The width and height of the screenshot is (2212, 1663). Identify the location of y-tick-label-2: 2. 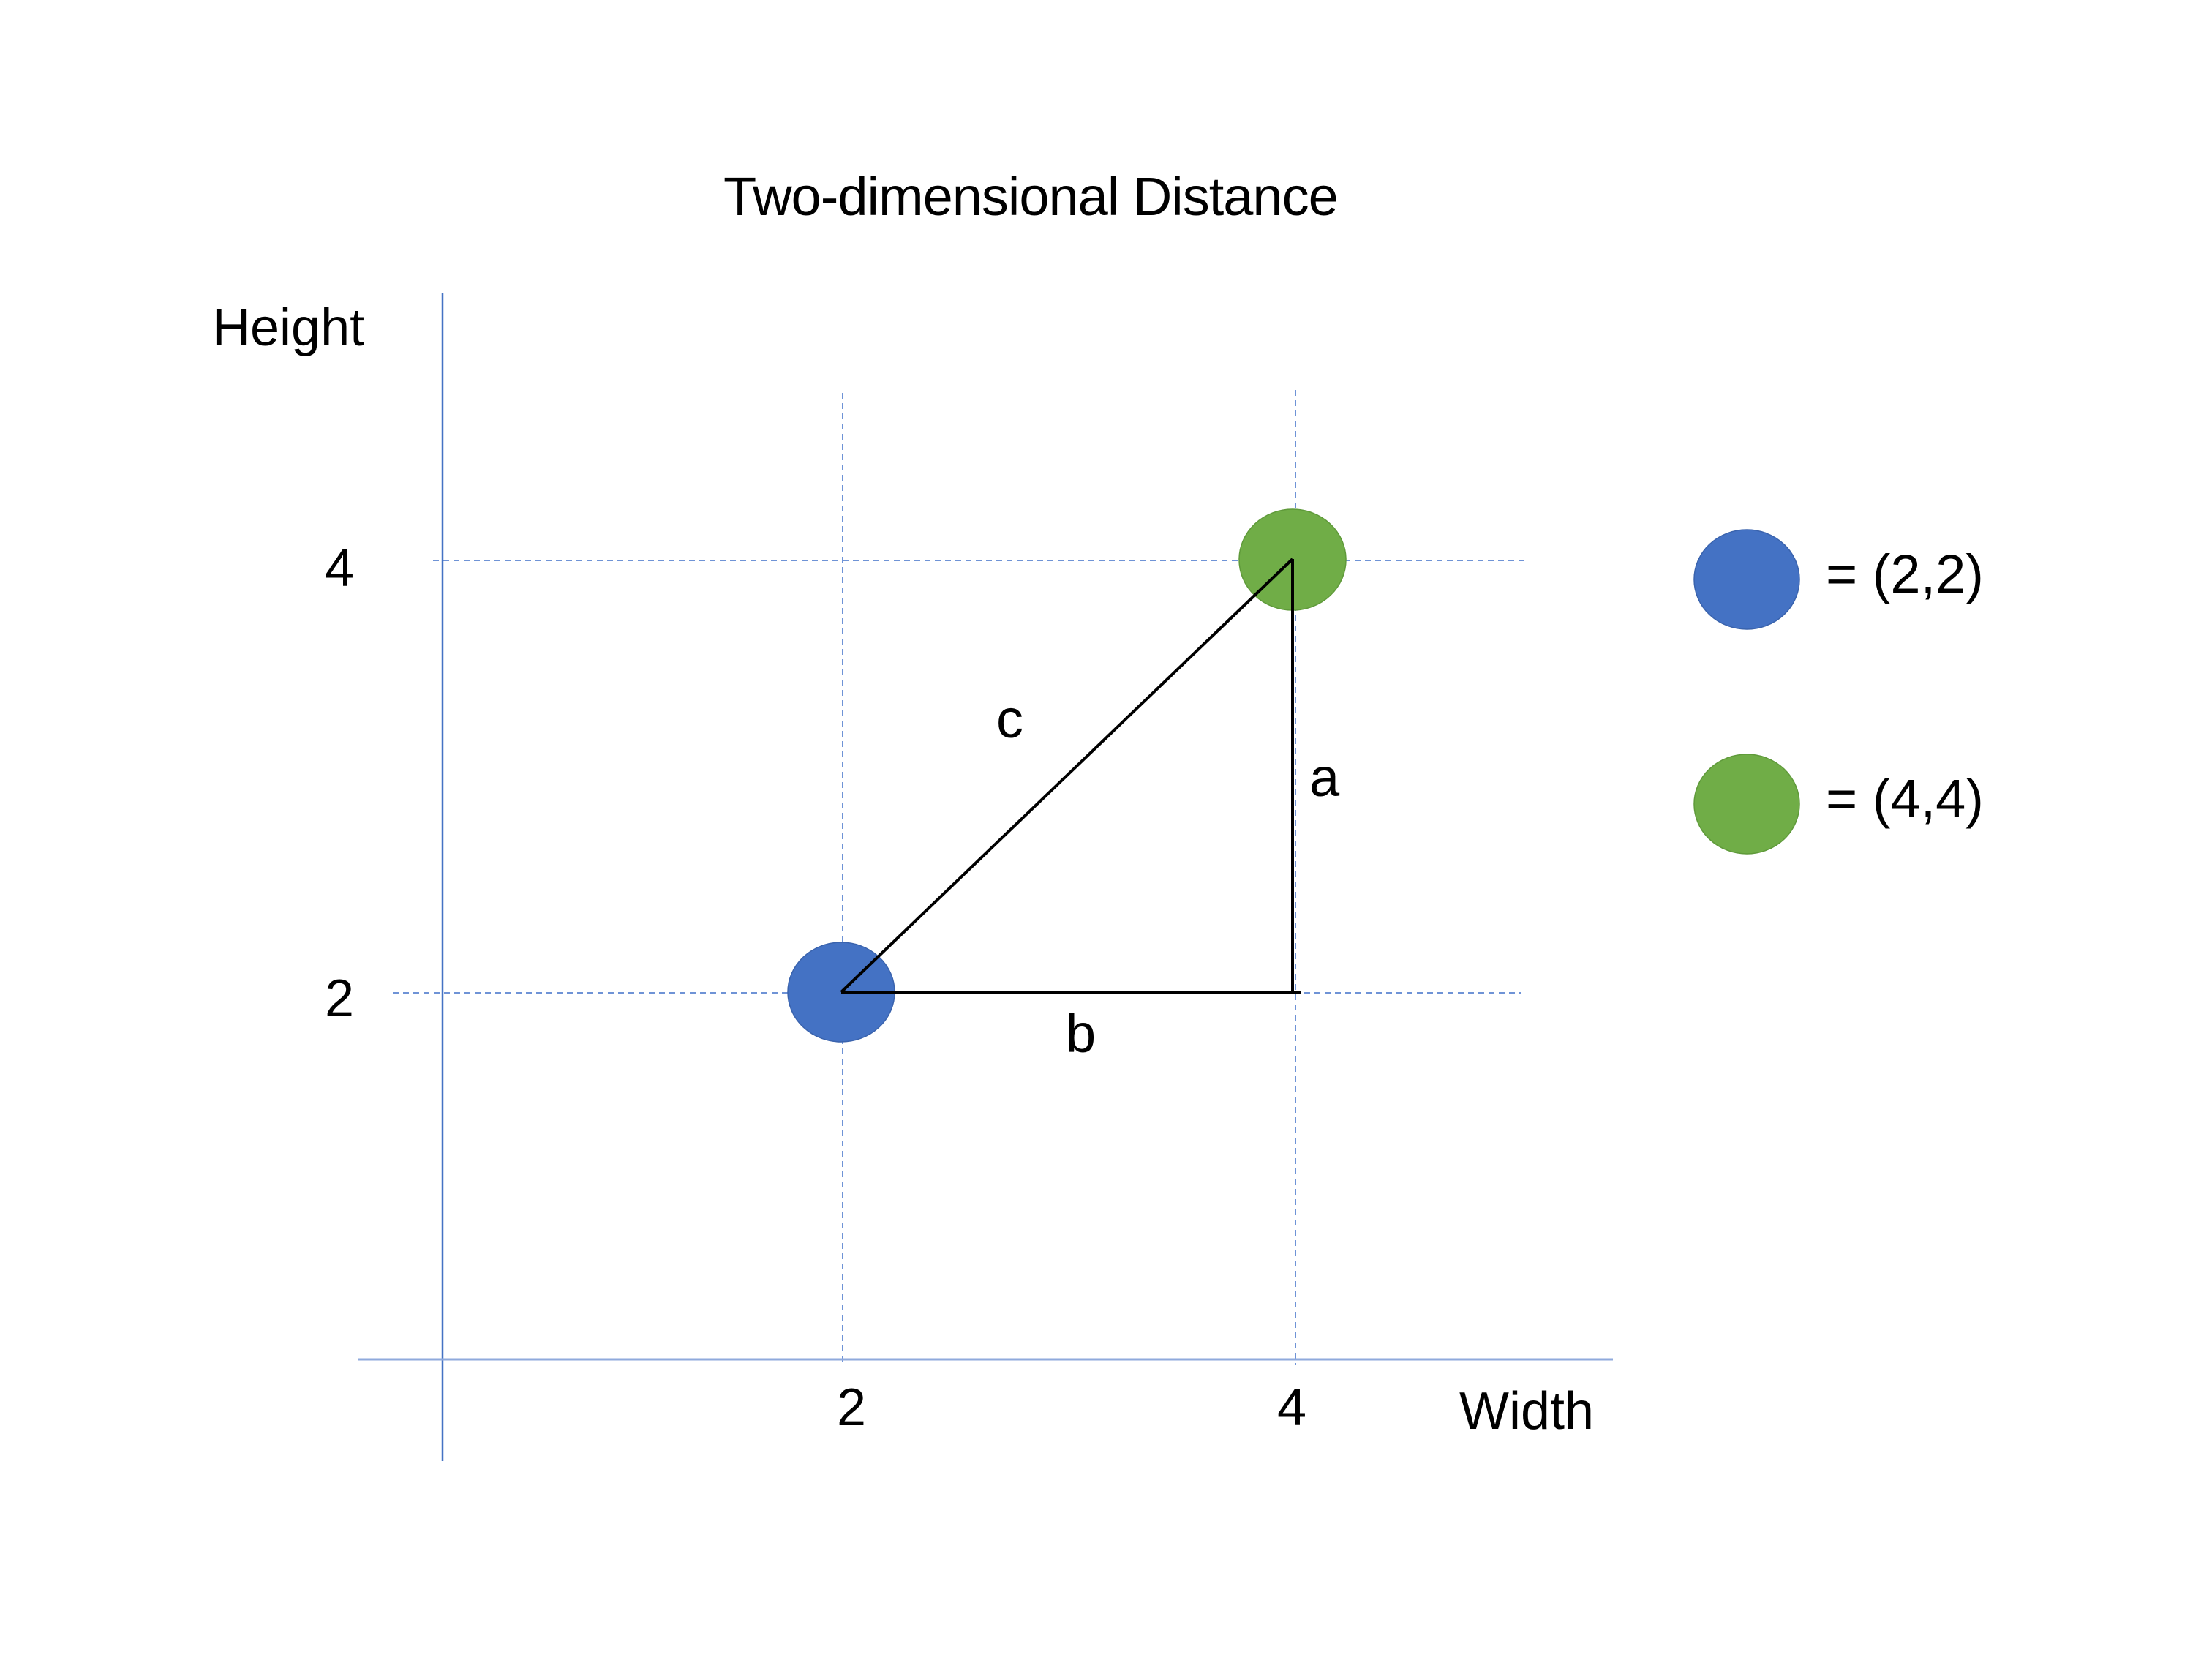
(340, 998).